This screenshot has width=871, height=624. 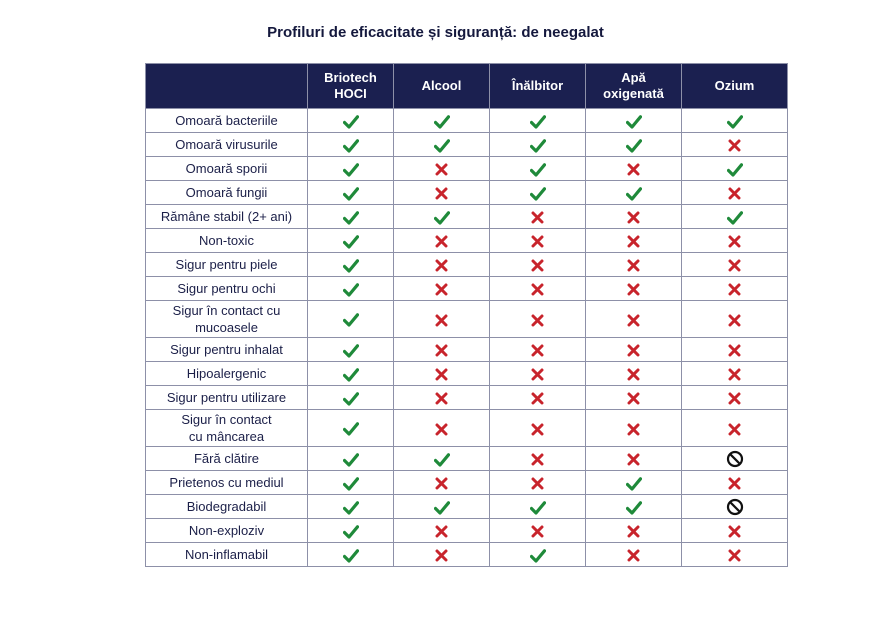 I want to click on row-label: Sigur pentru utilizare, so click(x=226, y=397).